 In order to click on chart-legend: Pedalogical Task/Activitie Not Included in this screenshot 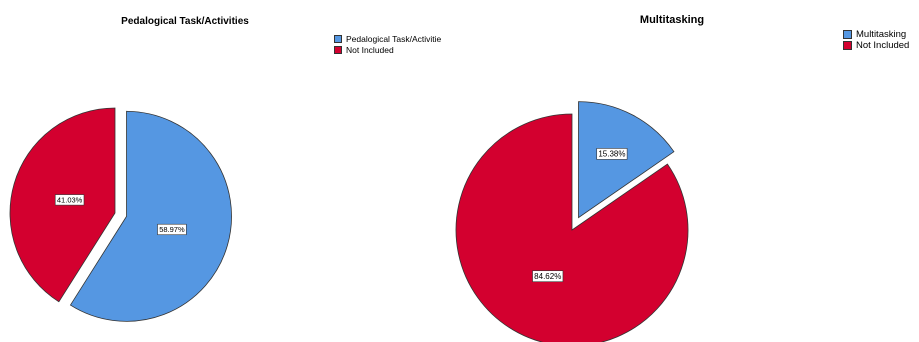, I will do `click(387, 44)`.